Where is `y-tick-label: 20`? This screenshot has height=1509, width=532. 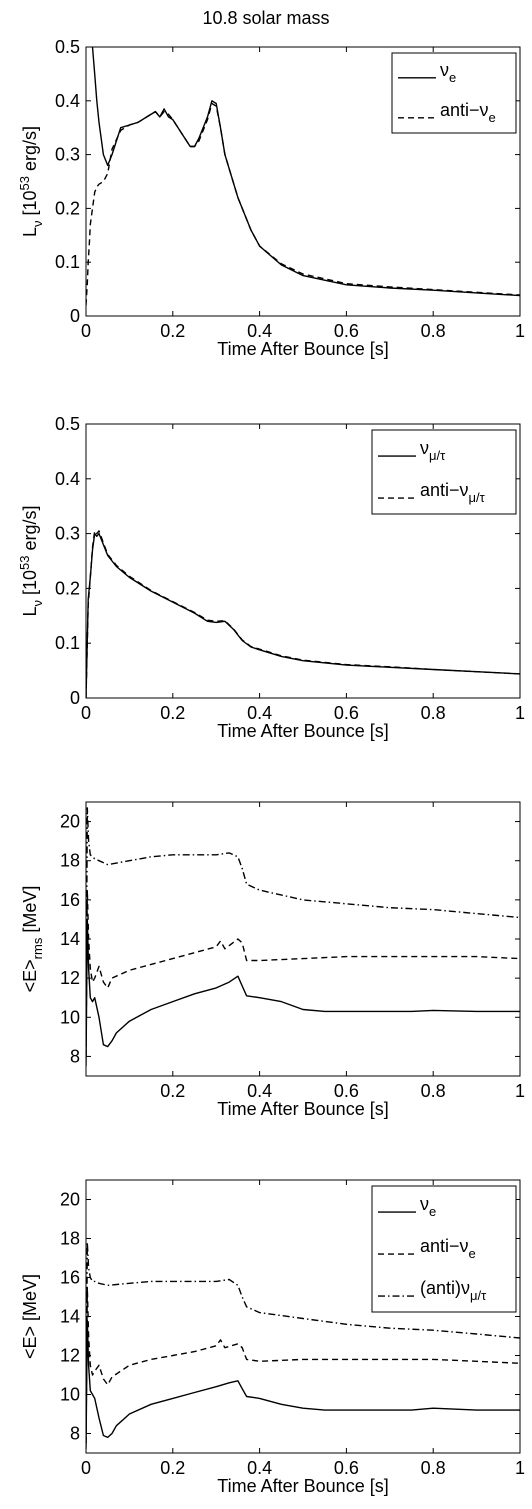
y-tick-label: 20 is located at coordinates (70, 822).